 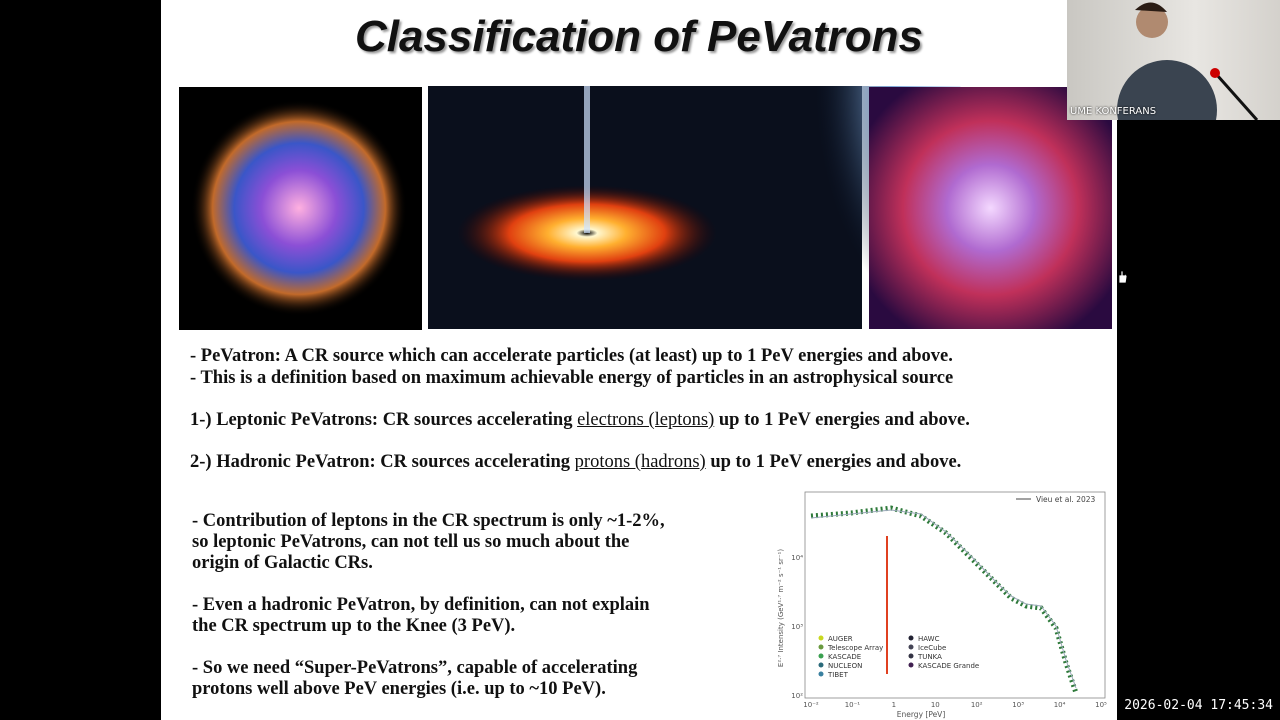 What do you see at coordinates (1123, 277) in the screenshot?
I see `cursor` at bounding box center [1123, 277].